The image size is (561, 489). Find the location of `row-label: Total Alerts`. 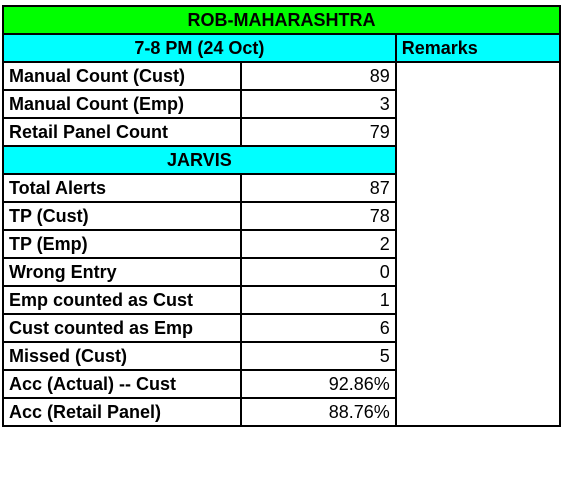

row-label: Total Alerts is located at coordinates (122, 188).